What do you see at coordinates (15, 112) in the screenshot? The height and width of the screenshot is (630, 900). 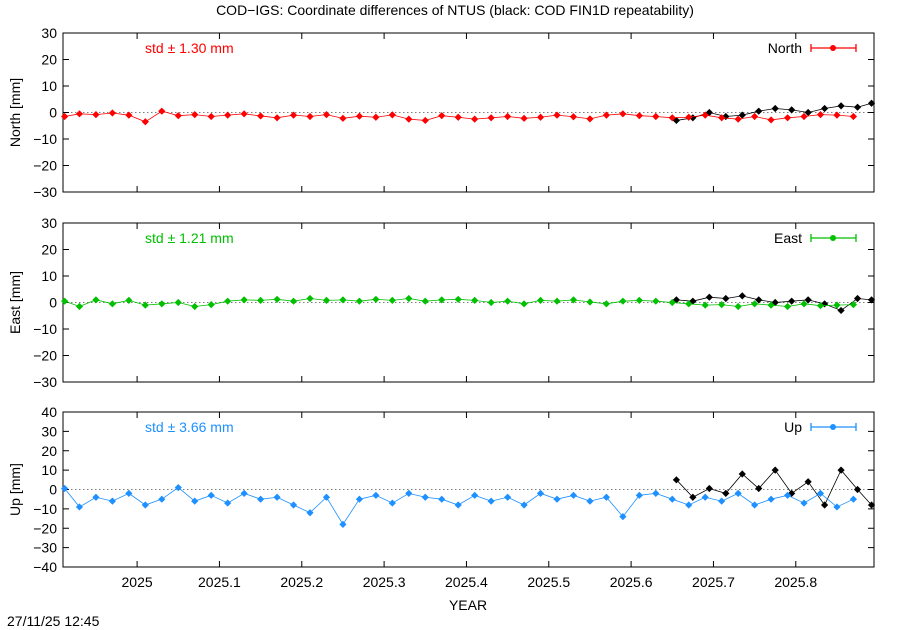 I see `y-axis-label: North [mm]` at bounding box center [15, 112].